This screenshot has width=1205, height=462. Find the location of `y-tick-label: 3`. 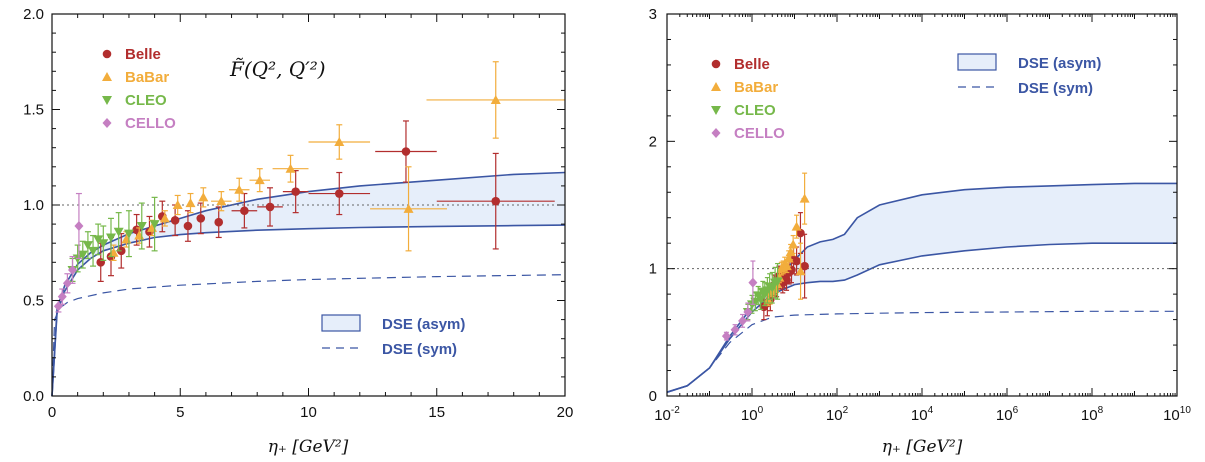

y-tick-label: 3 is located at coordinates (653, 14).